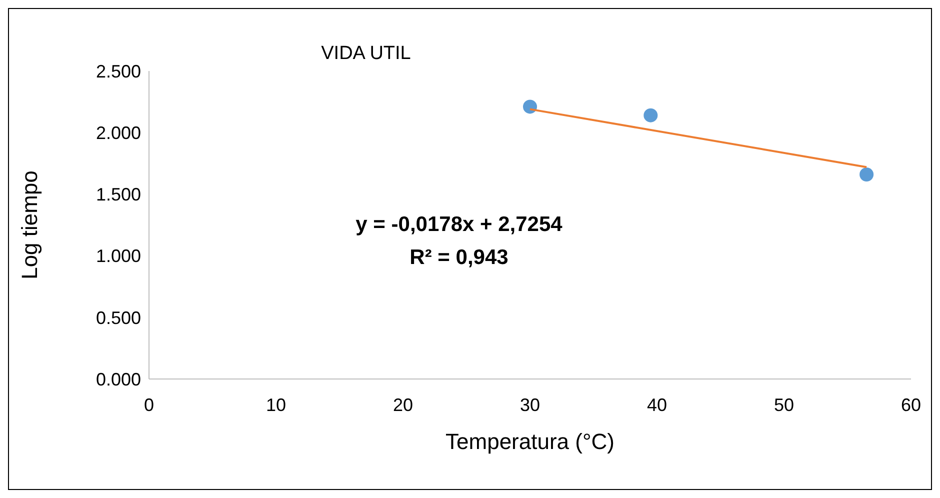 The width and height of the screenshot is (940, 498). Describe the element at coordinates (118, 318) in the screenshot. I see `y-tick-label: 0.500` at that location.